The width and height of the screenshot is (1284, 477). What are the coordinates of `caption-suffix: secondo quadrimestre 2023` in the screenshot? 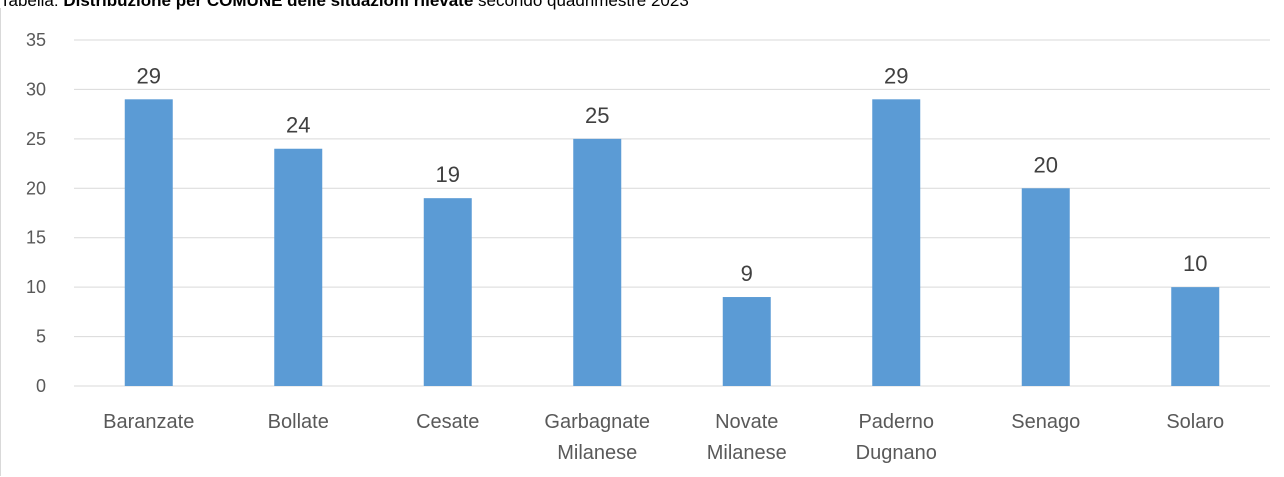 It's located at (581, 5).